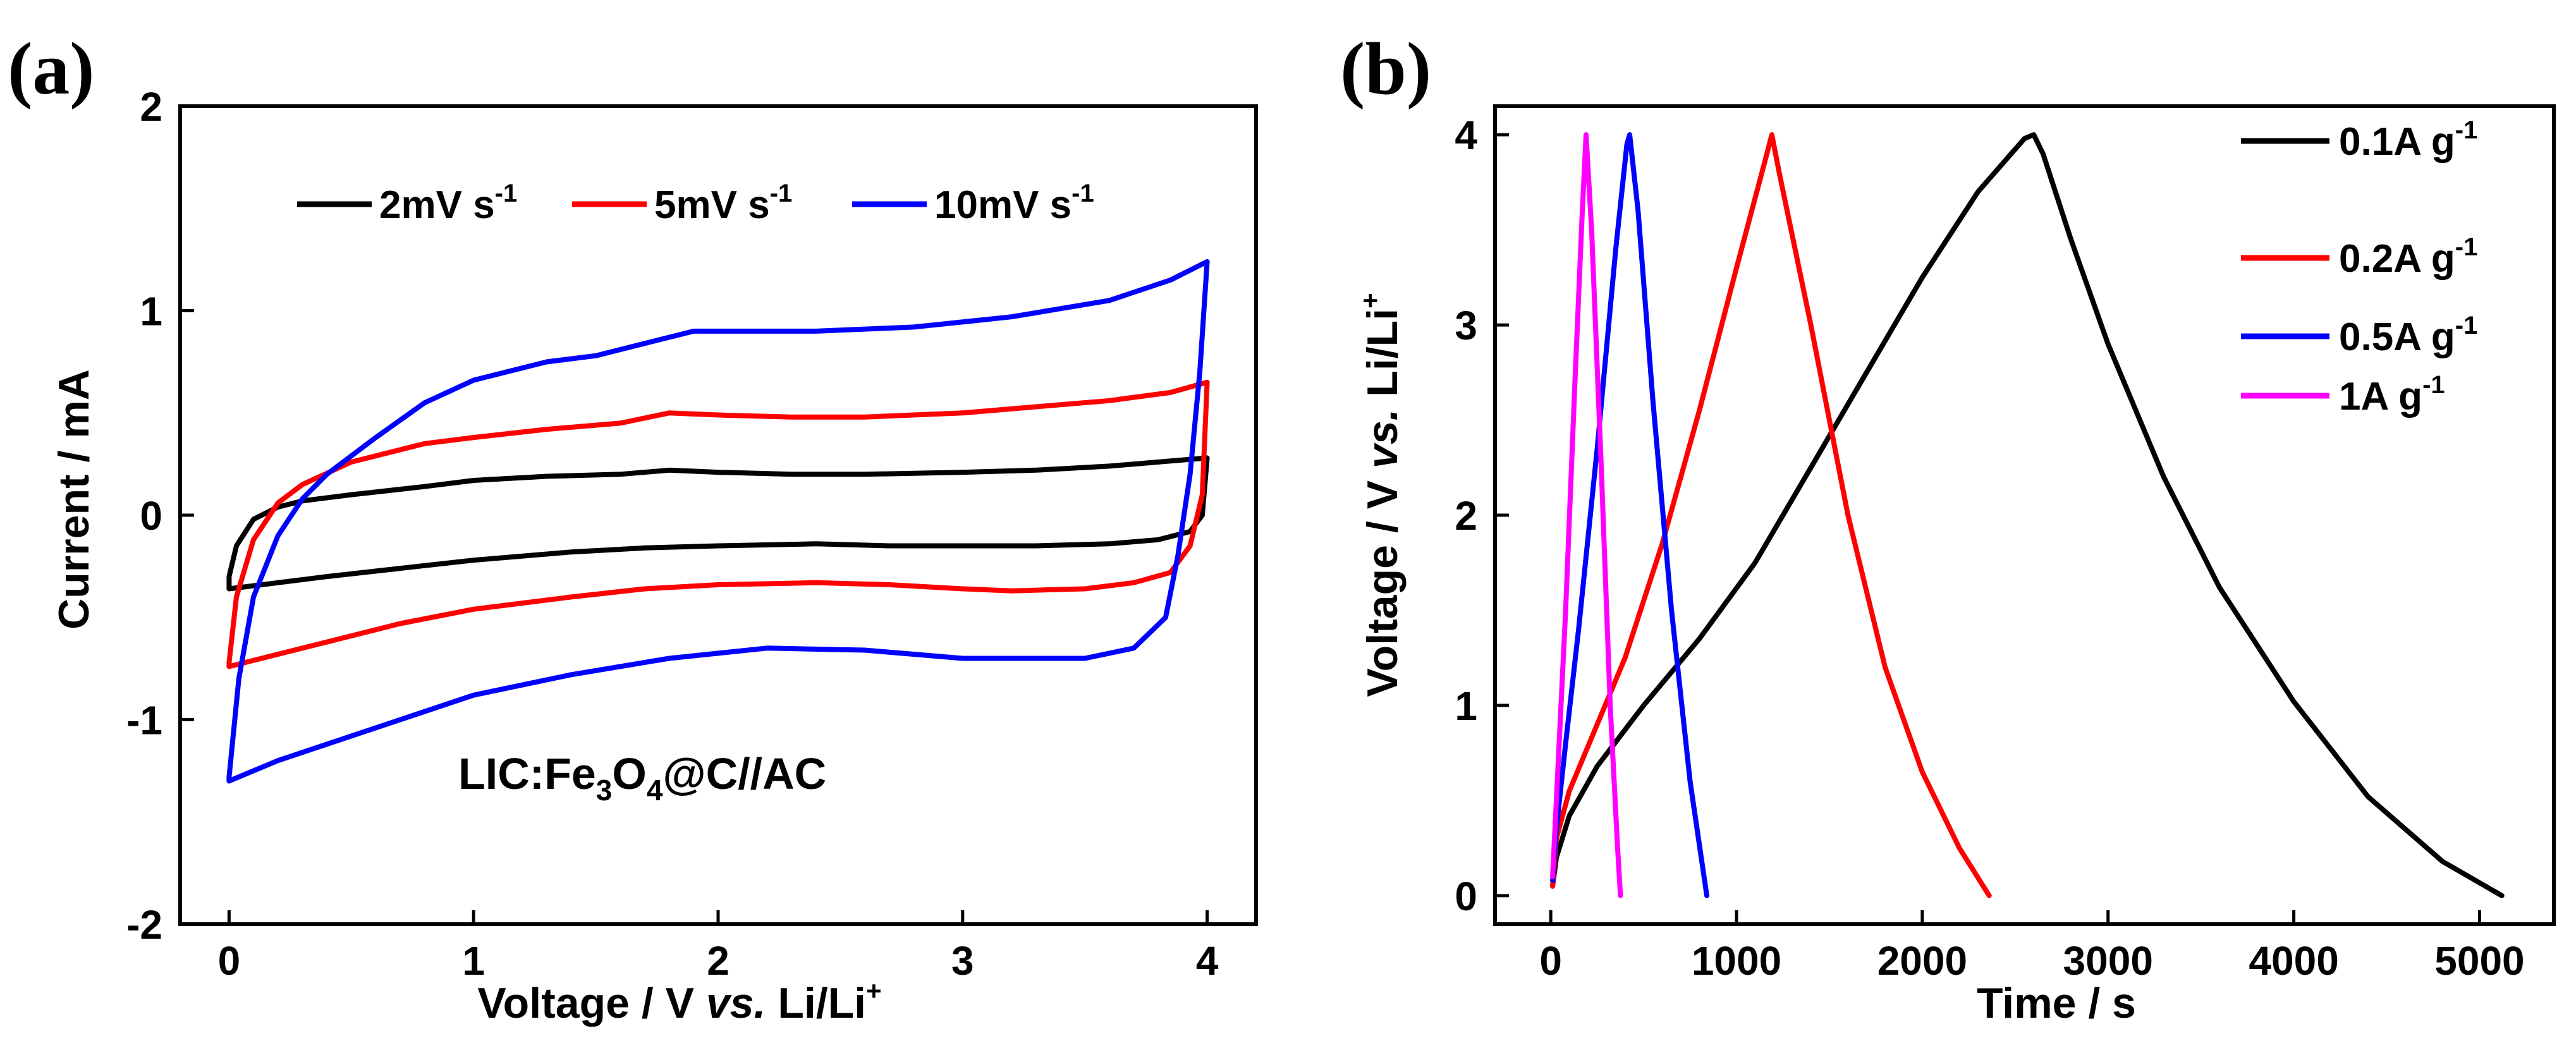  Describe the element at coordinates (642, 778) in the screenshot. I see `panel-a-annotation: LIC:Fe3O4@C//AC` at that location.